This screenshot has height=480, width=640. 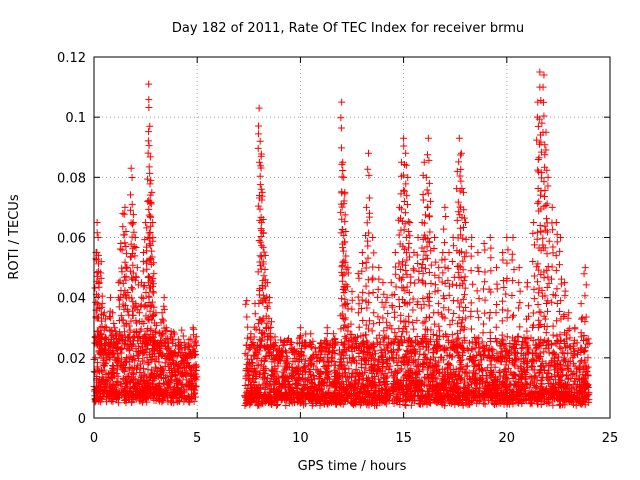 What do you see at coordinates (403, 438) in the screenshot?
I see `x-tick-label: 15` at bounding box center [403, 438].